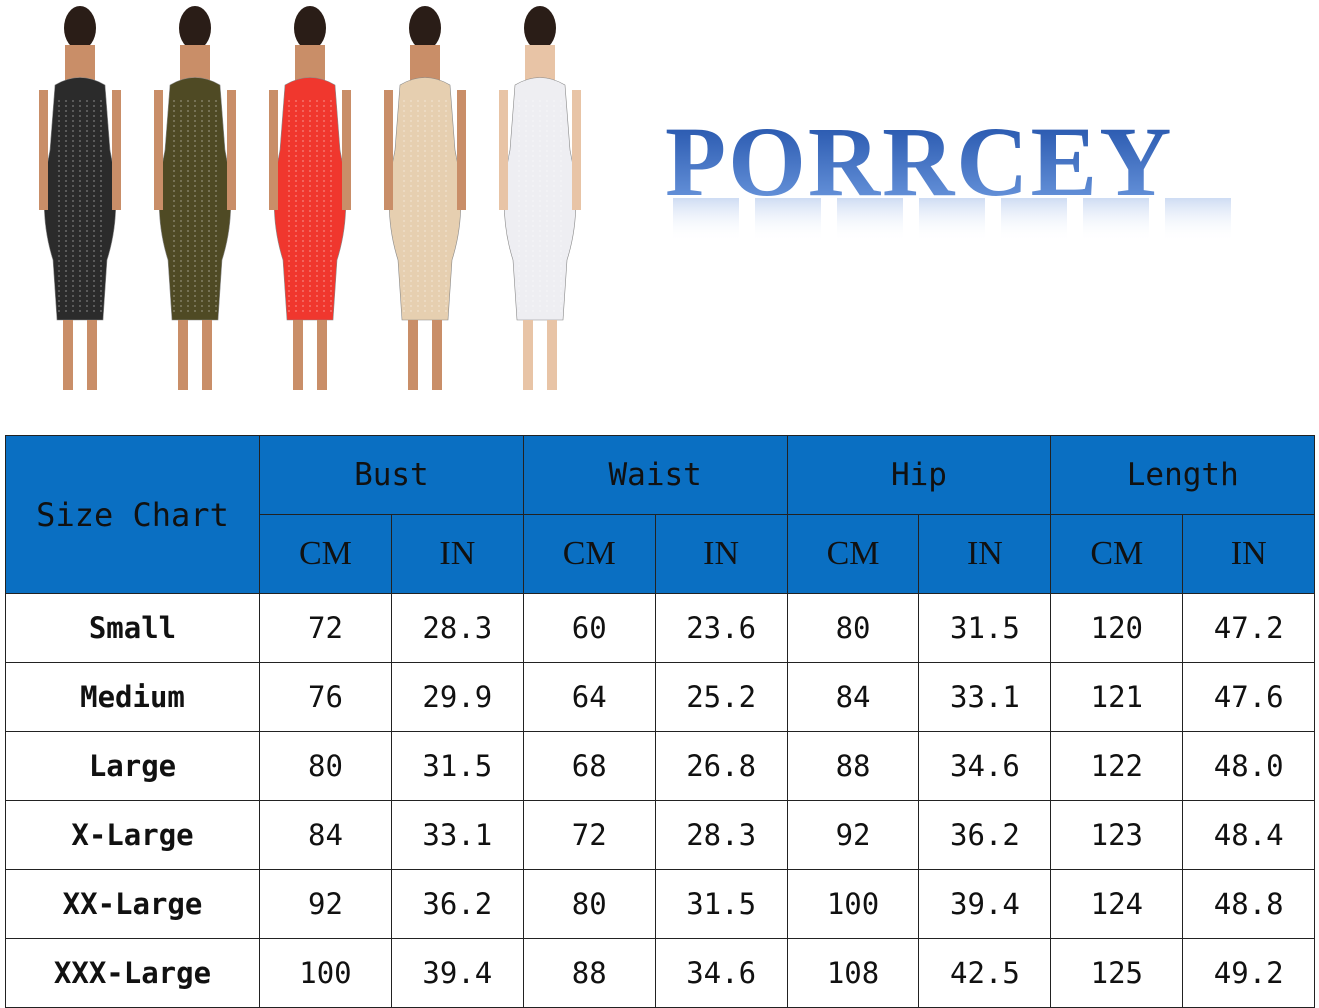  I want to click on table-cell: 48.0, so click(1249, 766).